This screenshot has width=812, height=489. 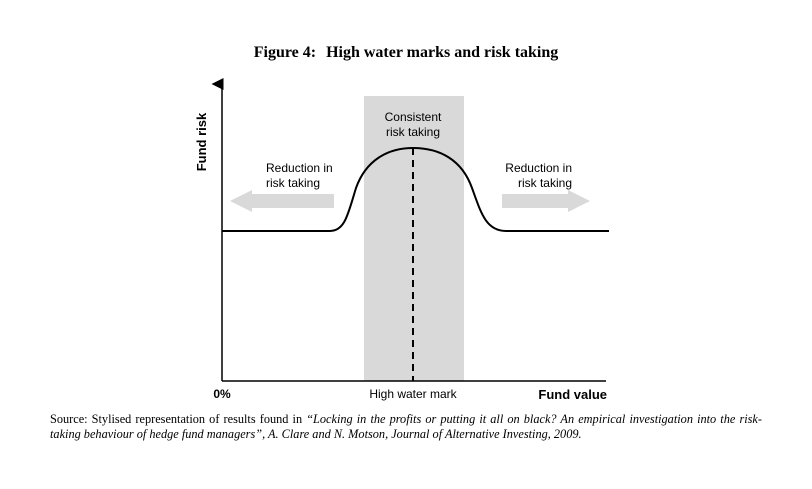 What do you see at coordinates (222, 394) in the screenshot?
I see `origin-label: 0%` at bounding box center [222, 394].